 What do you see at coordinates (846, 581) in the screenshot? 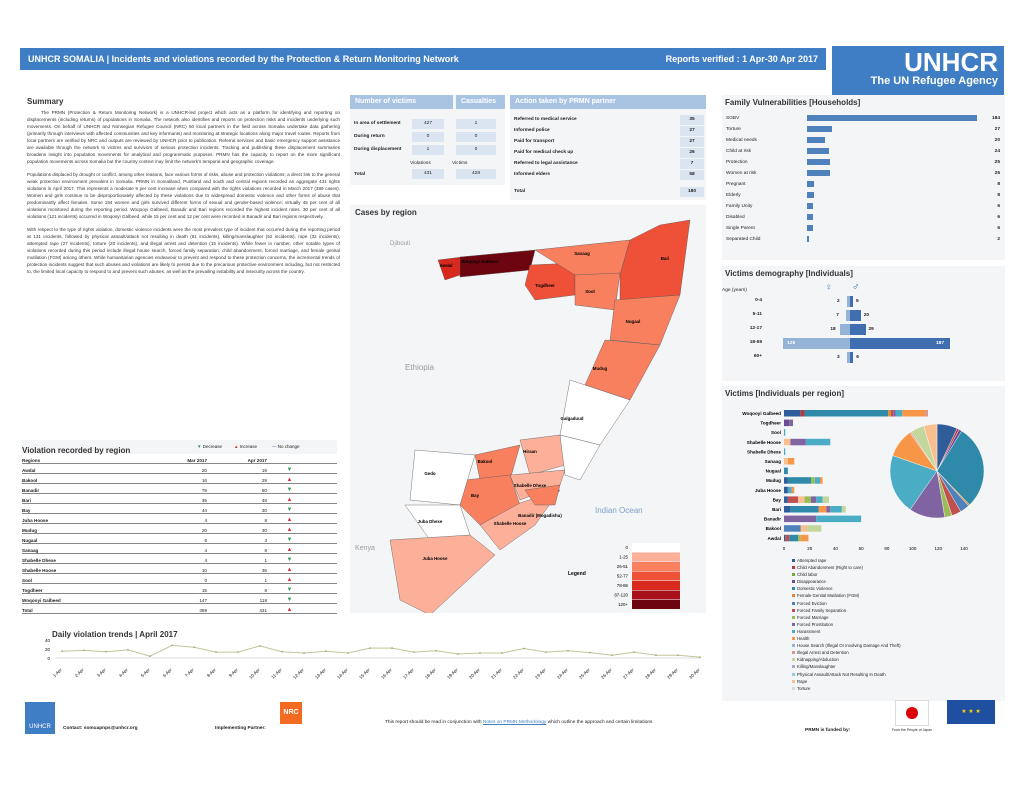
I see `category-legend-item: Disappearance` at bounding box center [846, 581].